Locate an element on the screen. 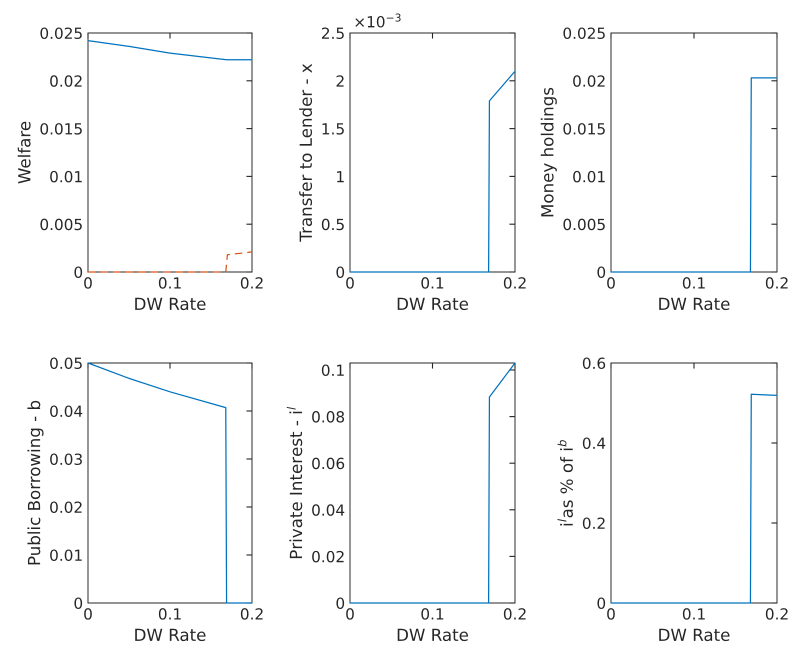 This screenshot has height=655, width=792. y-axis-title: Transfer to Lender - x is located at coordinates (305, 153).